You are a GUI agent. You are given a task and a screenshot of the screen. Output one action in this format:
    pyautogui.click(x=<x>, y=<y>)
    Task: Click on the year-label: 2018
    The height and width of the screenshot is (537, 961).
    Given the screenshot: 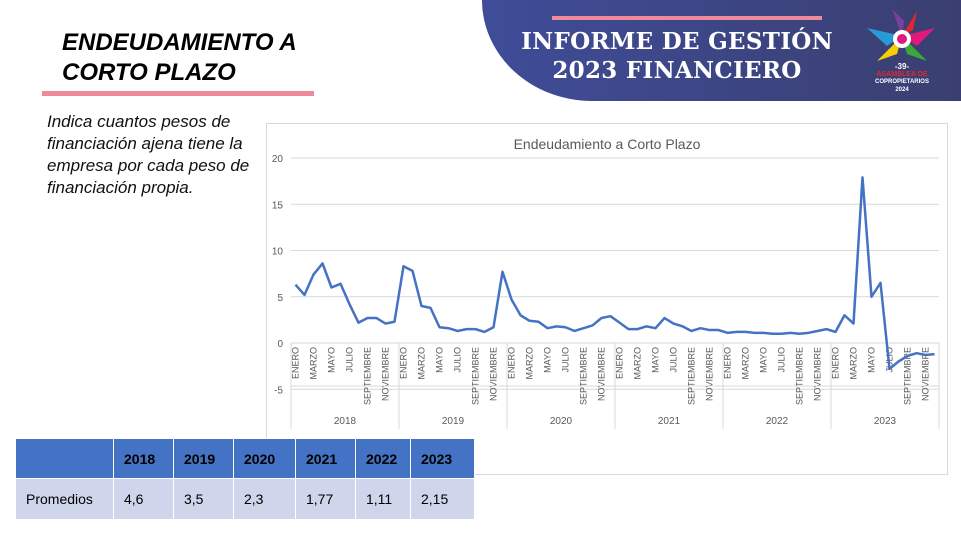 What is the action you would take?
    pyautogui.click(x=345, y=421)
    